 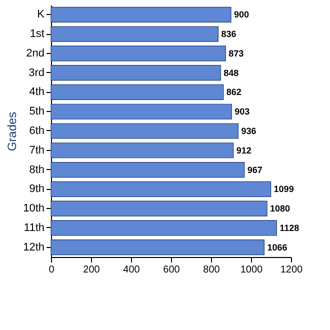 I want to click on y-tick-label: 9th, so click(x=36, y=189).